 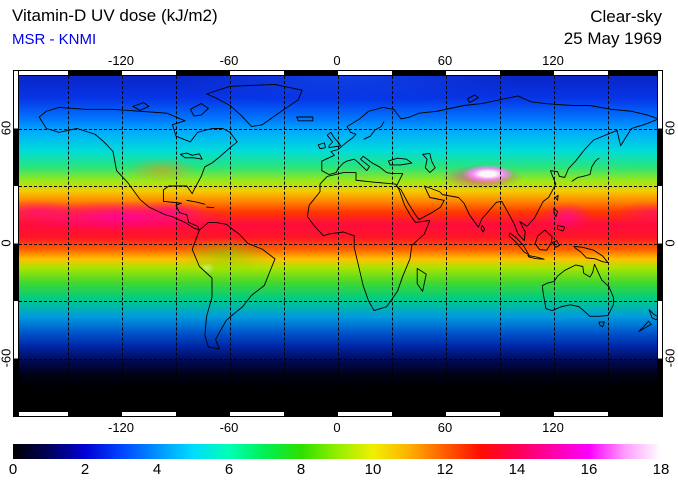 What do you see at coordinates (7, 357) in the screenshot?
I see `lat-tick-label-left: -60` at bounding box center [7, 357].